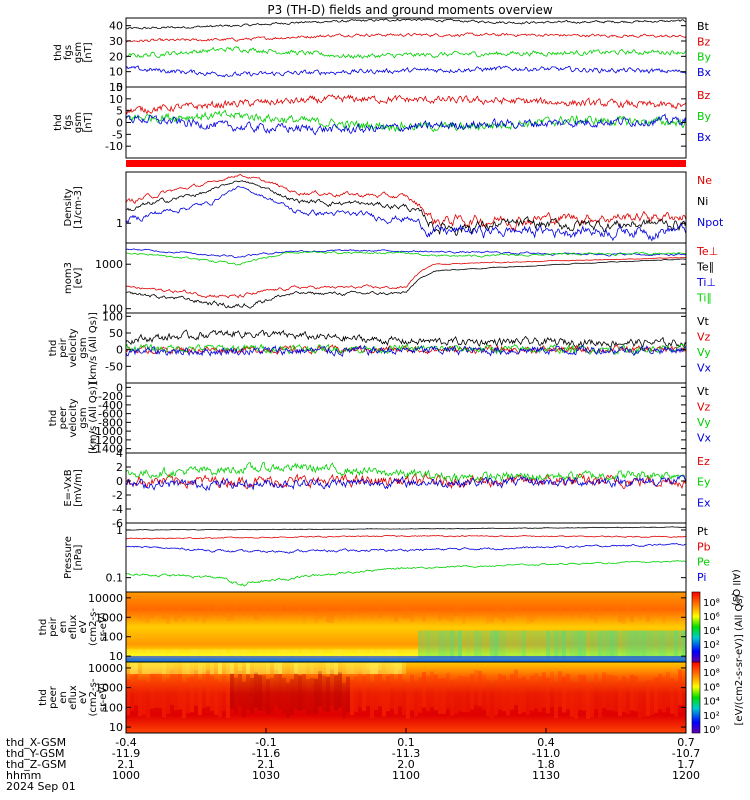 This screenshot has width=750, height=800. I want to click on y-tick-label: -50, so click(114, 366).